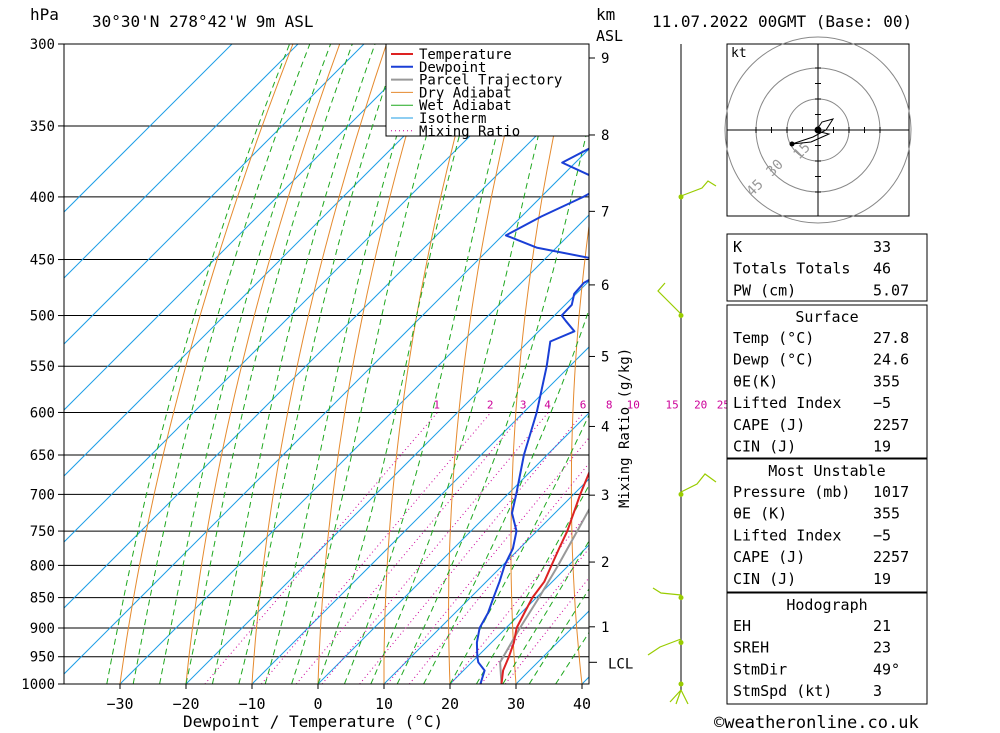  What do you see at coordinates (742, 626) in the screenshot?
I see `hodograph-stats-row-label: EH` at bounding box center [742, 626].